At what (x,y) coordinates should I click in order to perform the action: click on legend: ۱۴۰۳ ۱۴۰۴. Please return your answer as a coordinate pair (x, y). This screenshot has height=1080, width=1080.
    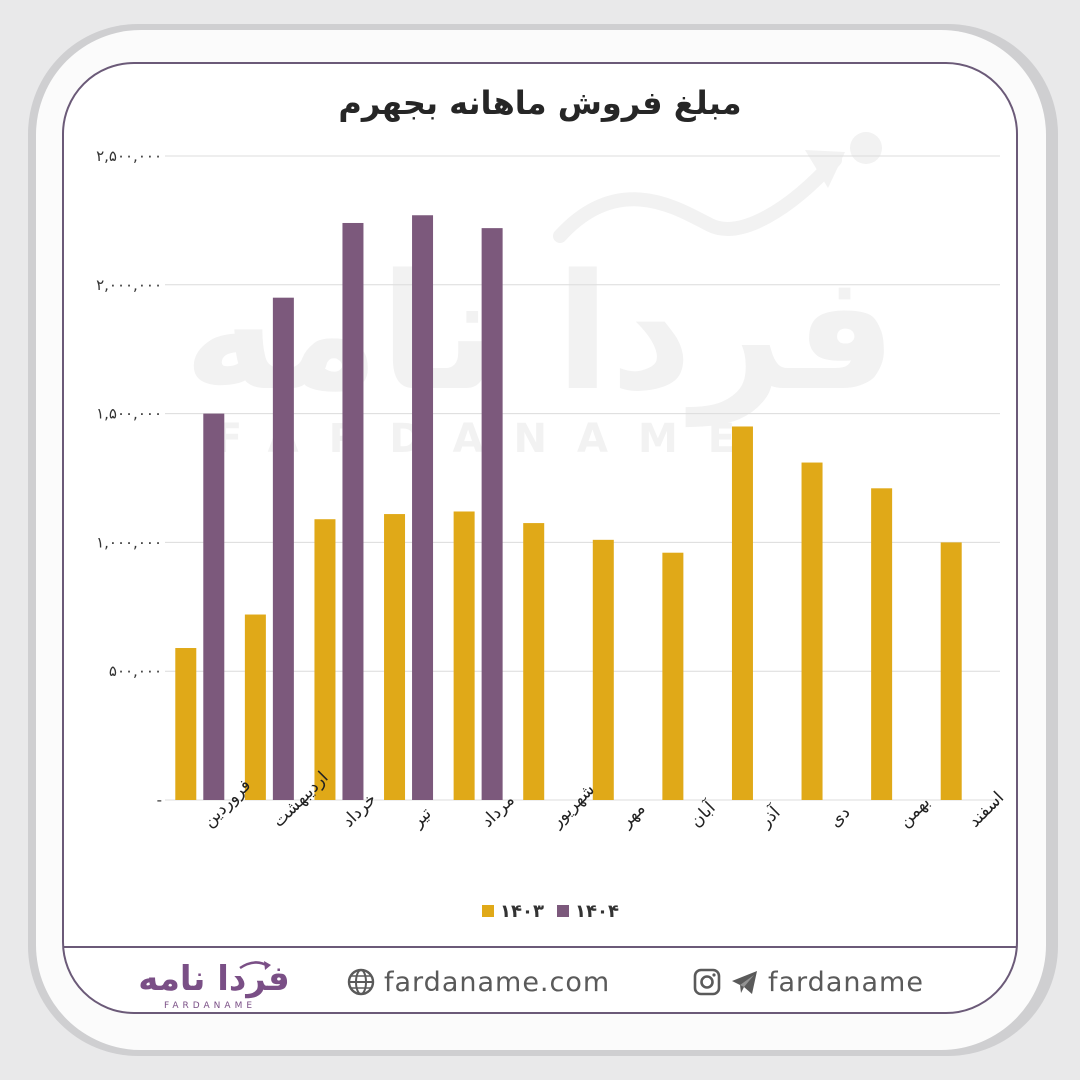
    Looking at the image, I should click on (550, 911).